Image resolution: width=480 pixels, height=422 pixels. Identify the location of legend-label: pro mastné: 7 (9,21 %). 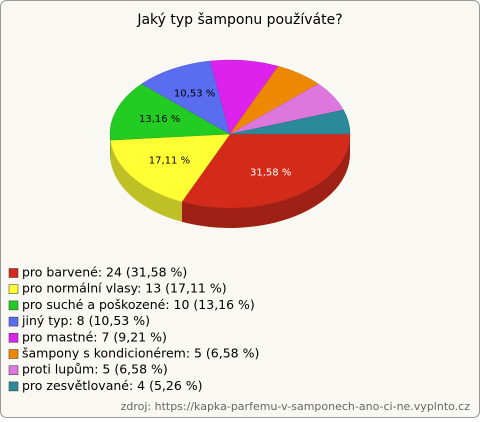
(94, 336).